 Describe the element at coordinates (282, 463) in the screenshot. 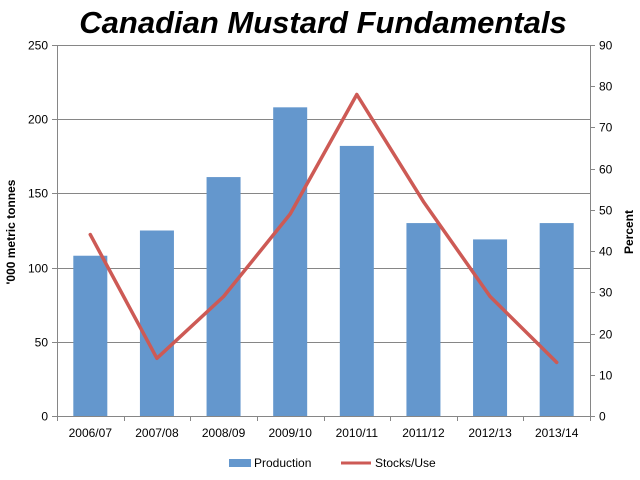

I see `legend-label-production: Production` at that location.